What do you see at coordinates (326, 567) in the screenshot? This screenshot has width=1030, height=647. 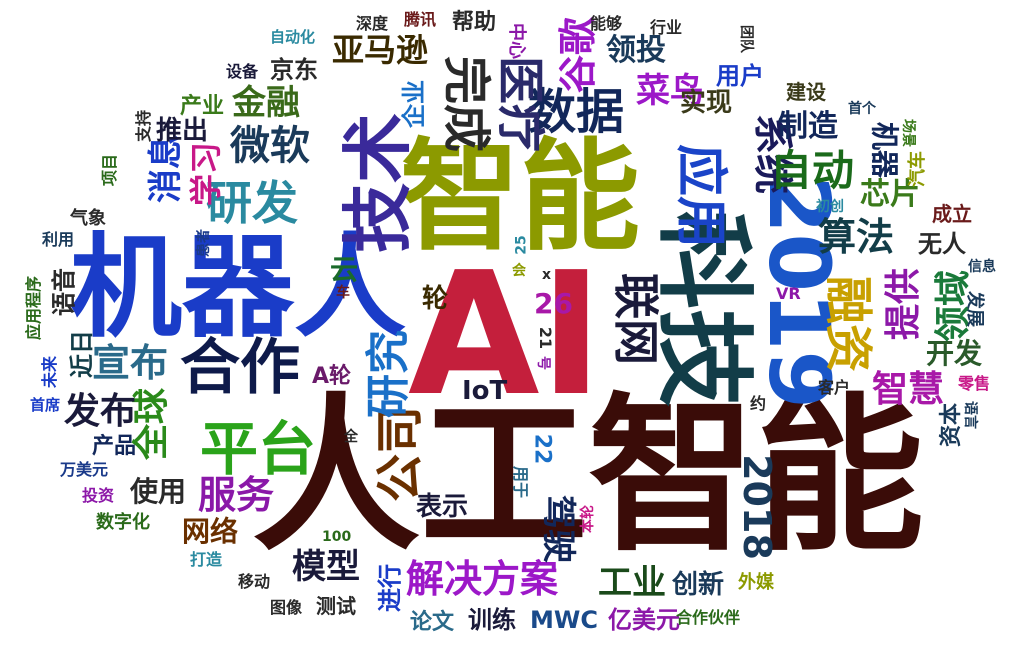 I see `word: 模型` at bounding box center [326, 567].